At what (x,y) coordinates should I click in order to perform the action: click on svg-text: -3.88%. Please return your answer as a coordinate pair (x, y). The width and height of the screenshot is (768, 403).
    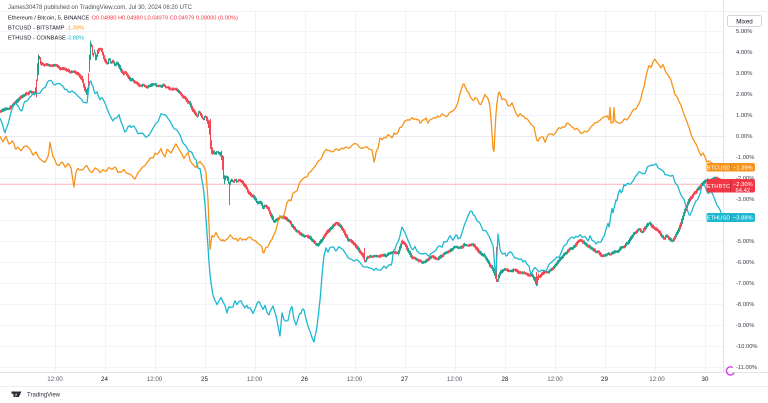
    Looking at the image, I should click on (75, 39).